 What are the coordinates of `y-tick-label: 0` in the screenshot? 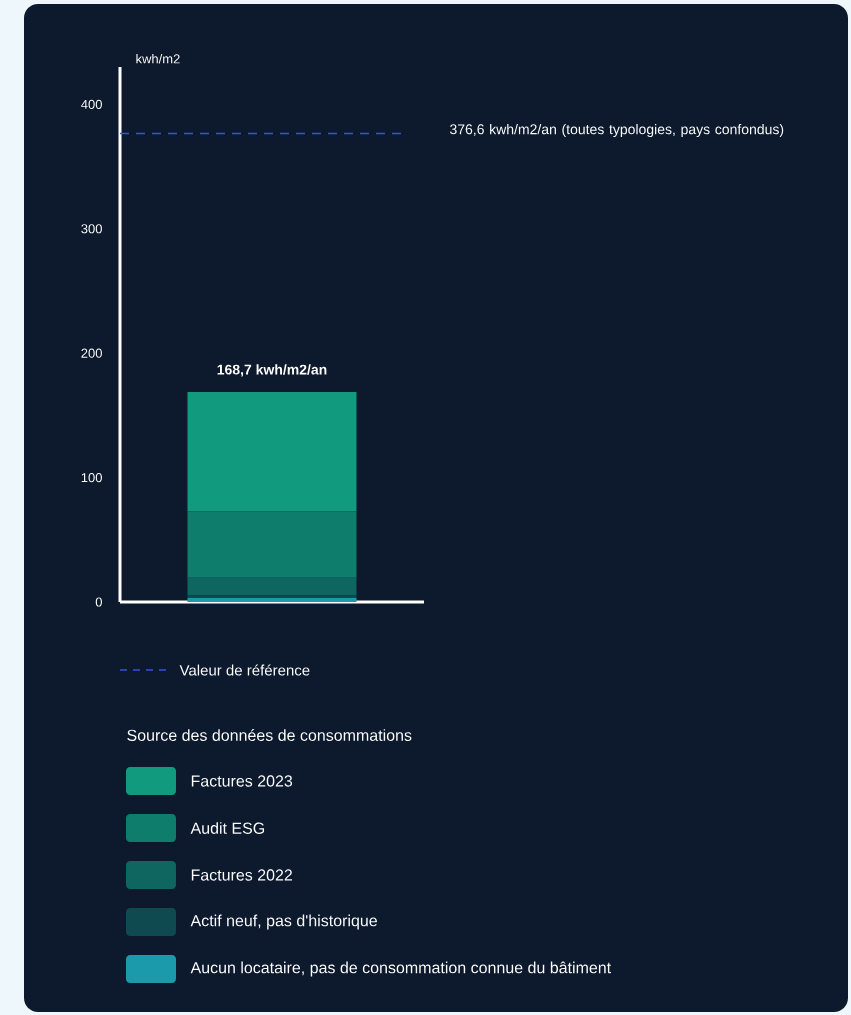 It's located at (98, 602).